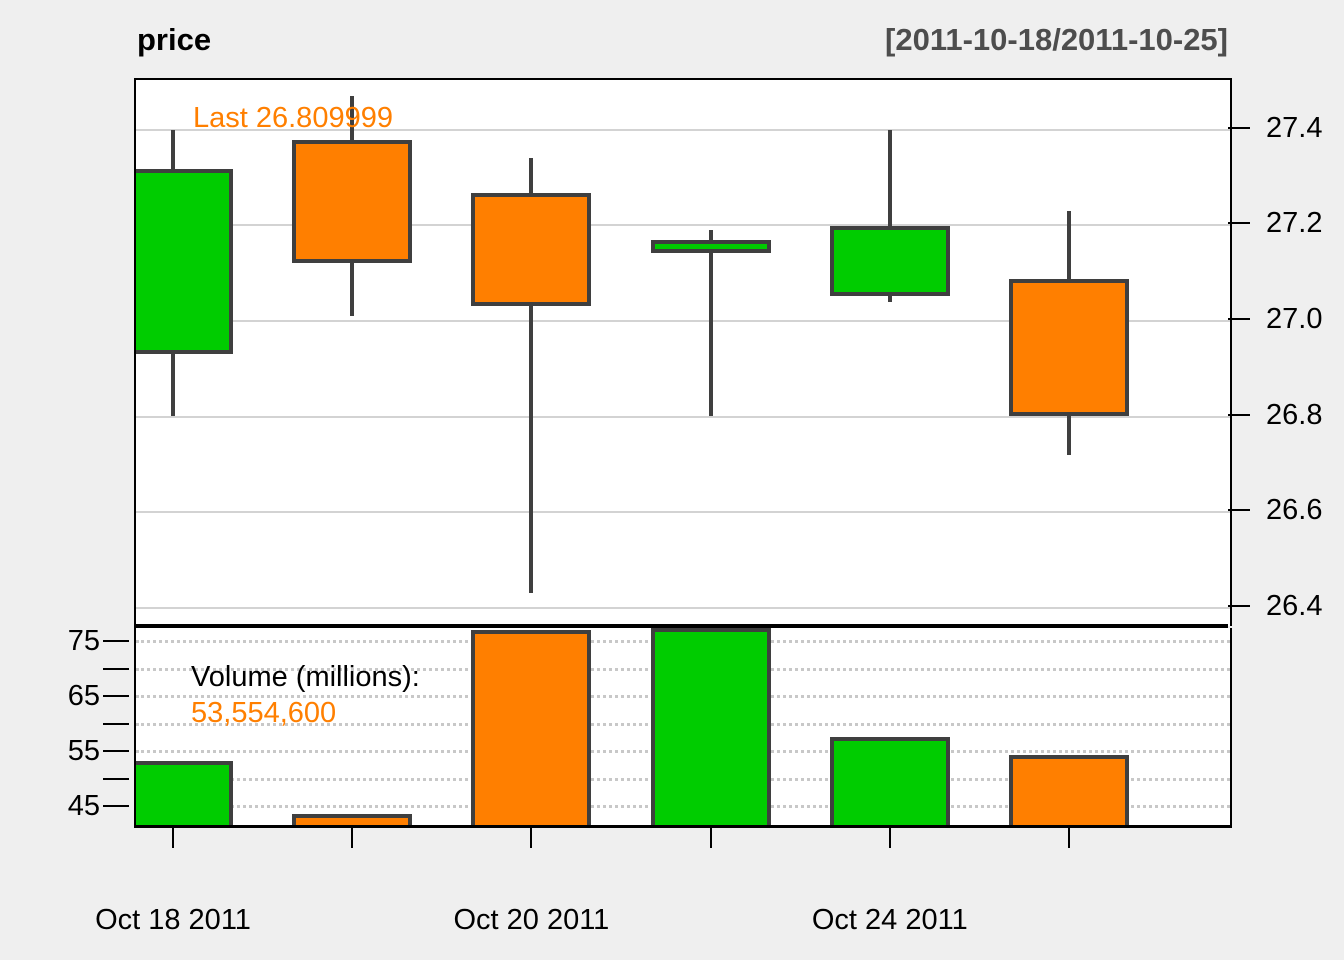  What do you see at coordinates (1294, 223) in the screenshot?
I see `price-axis-label: 27.2` at bounding box center [1294, 223].